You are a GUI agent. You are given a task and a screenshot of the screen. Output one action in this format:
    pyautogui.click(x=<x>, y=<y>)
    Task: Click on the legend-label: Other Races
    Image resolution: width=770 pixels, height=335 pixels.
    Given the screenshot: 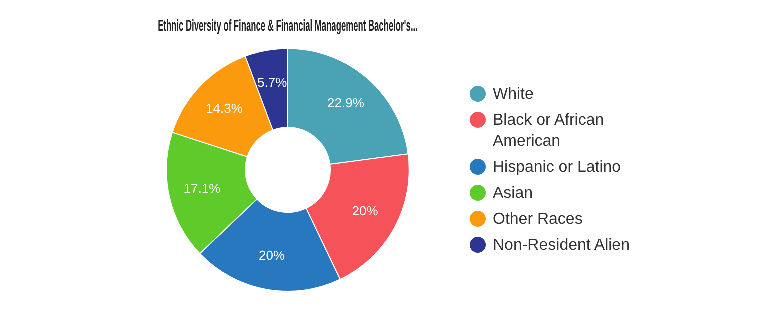 What is the action you would take?
    pyautogui.click(x=538, y=220)
    